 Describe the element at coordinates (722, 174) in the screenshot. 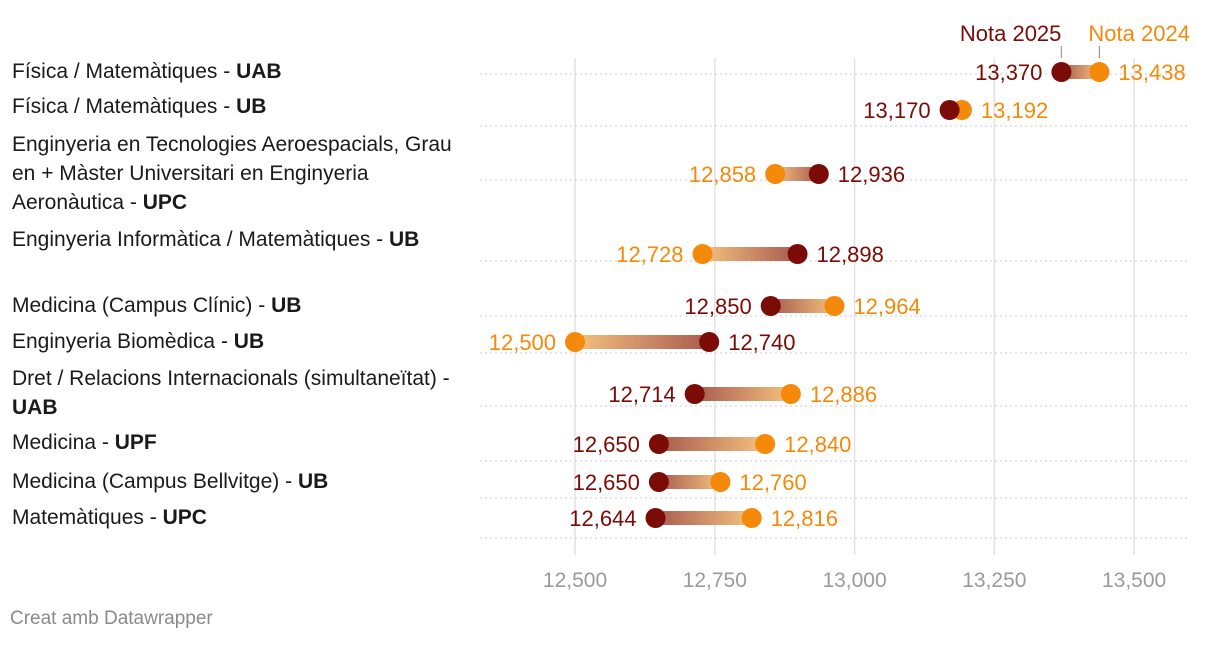

I see `value-label-nota2024: 12,858` at that location.